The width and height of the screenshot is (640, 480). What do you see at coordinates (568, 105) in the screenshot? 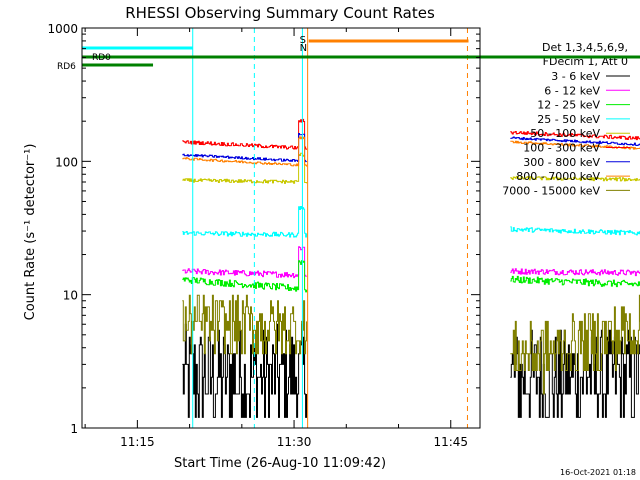
I see `legend-label-12-25-kev: 12 - 25 keV` at bounding box center [568, 105].